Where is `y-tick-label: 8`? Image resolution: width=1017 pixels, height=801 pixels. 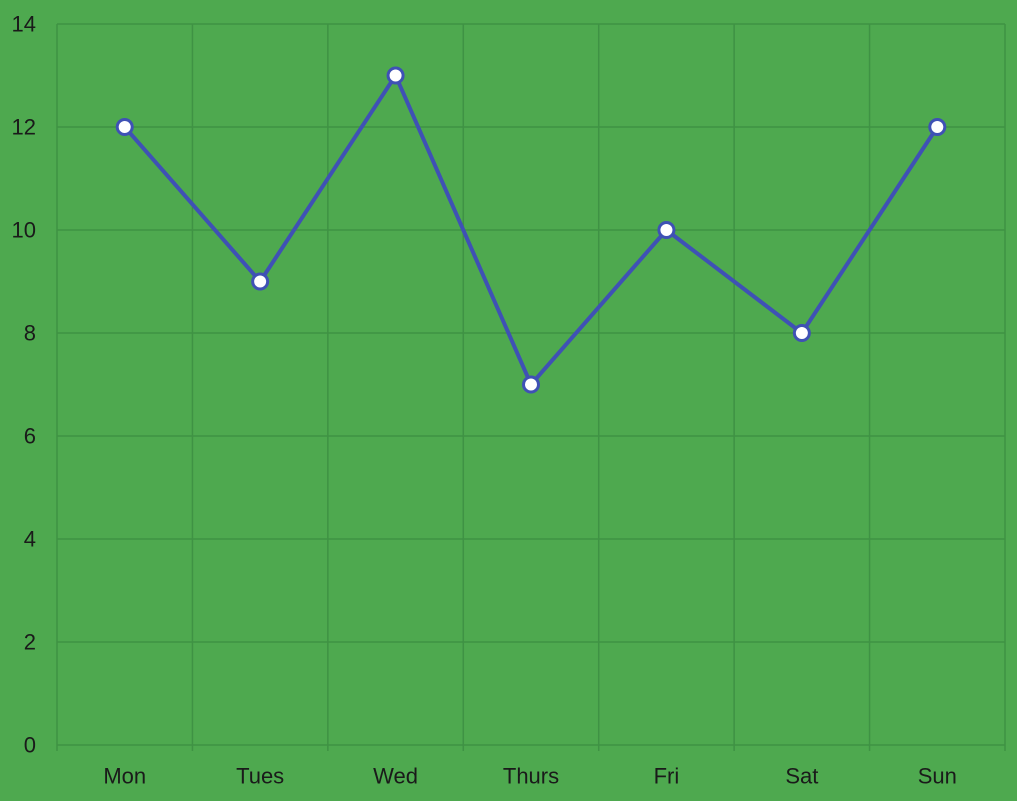 y-tick-label: 8 is located at coordinates (30, 333).